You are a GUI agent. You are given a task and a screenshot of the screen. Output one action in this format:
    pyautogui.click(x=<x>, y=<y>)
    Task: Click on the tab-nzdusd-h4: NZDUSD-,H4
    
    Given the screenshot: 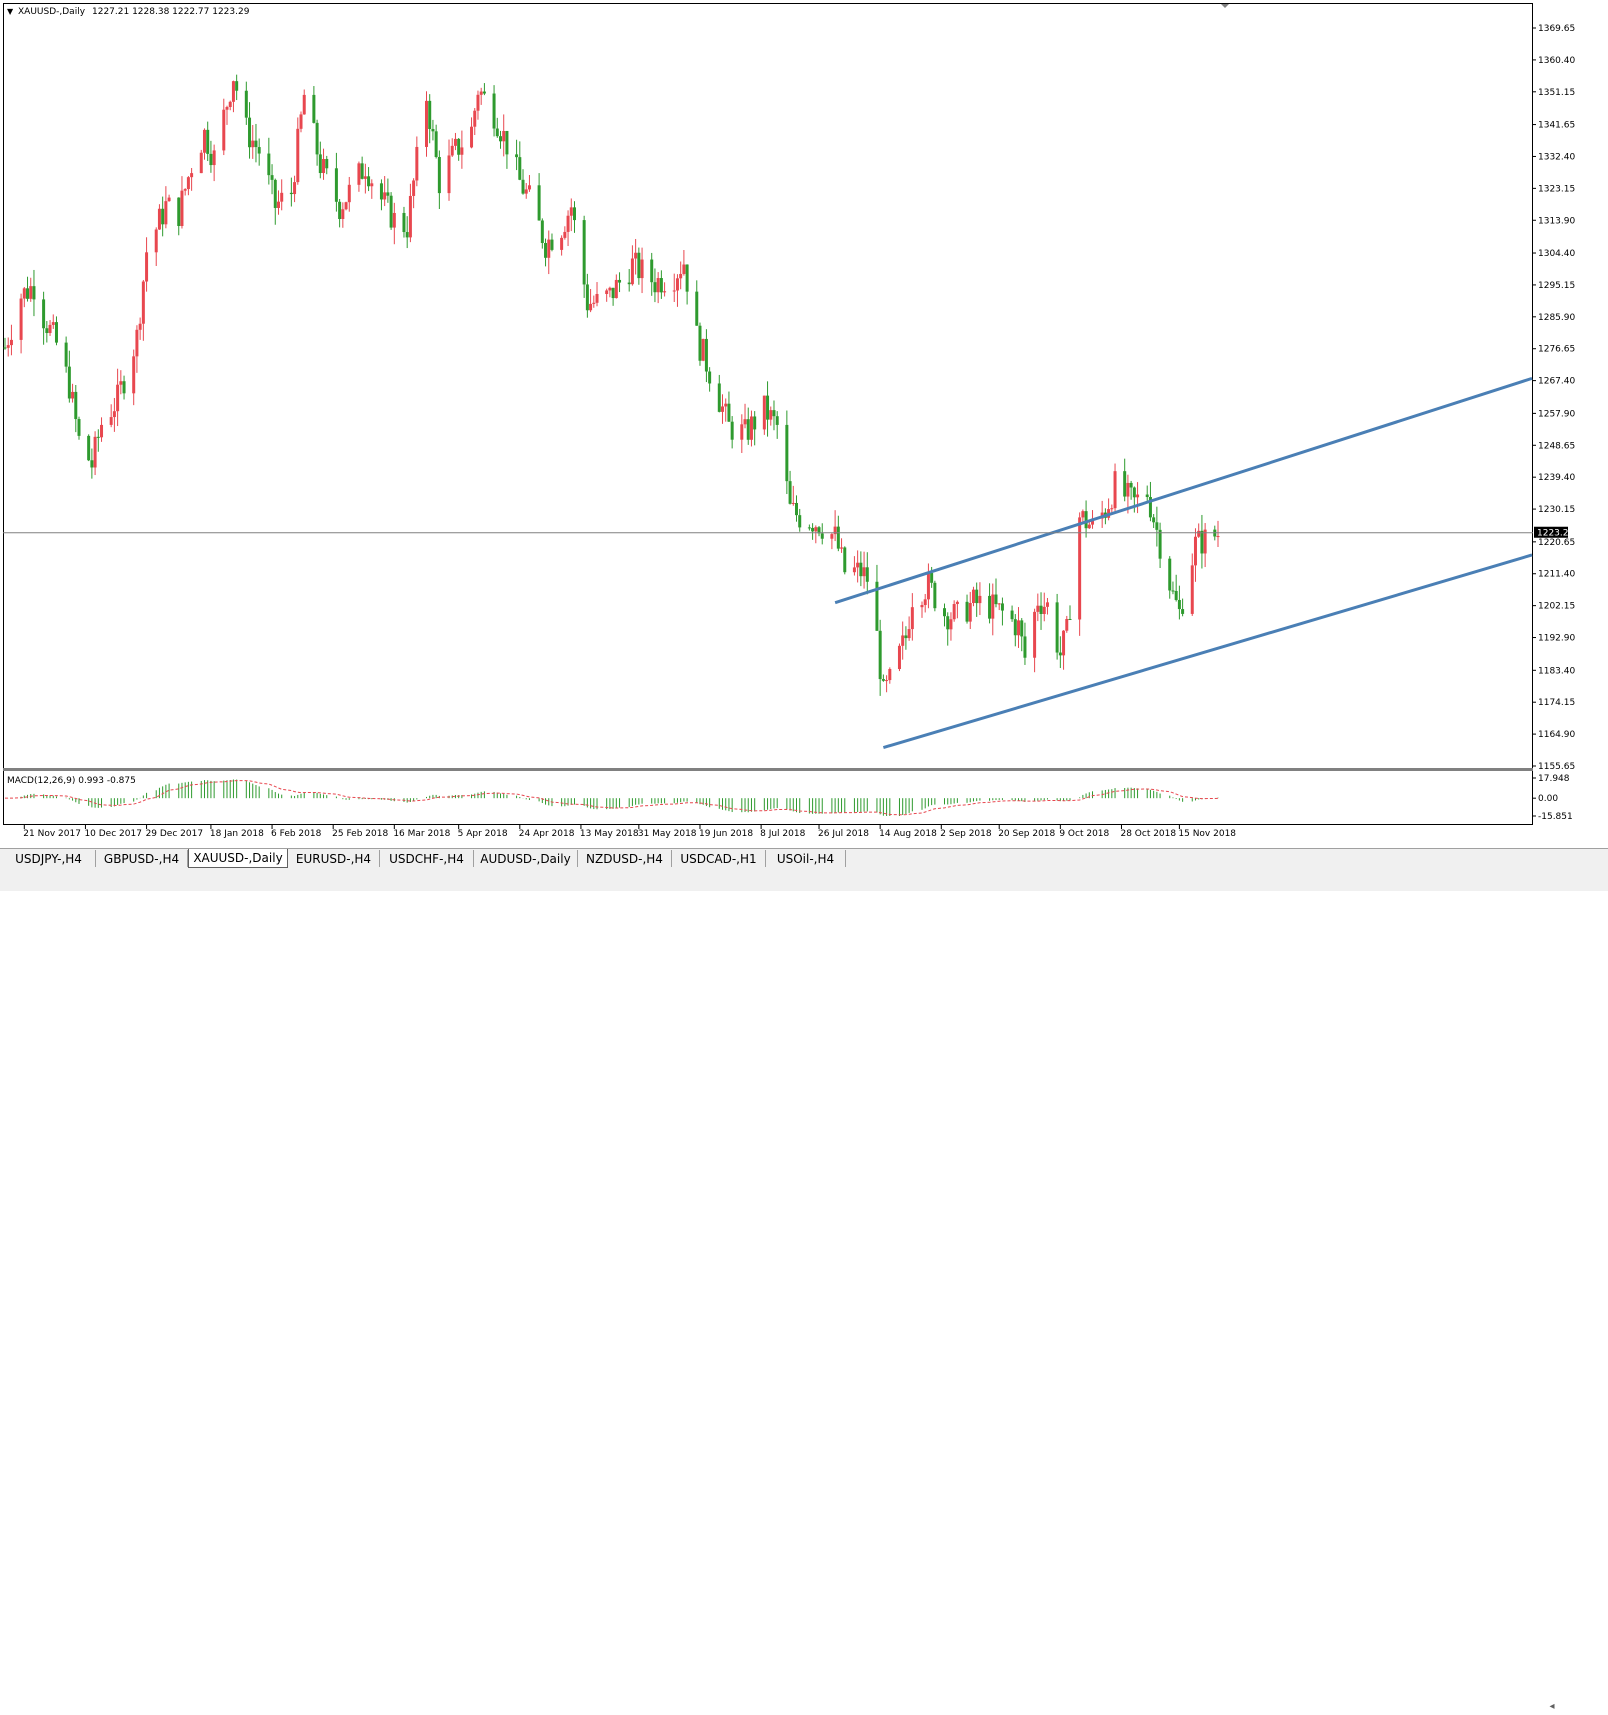 What is the action you would take?
    pyautogui.click(x=625, y=858)
    